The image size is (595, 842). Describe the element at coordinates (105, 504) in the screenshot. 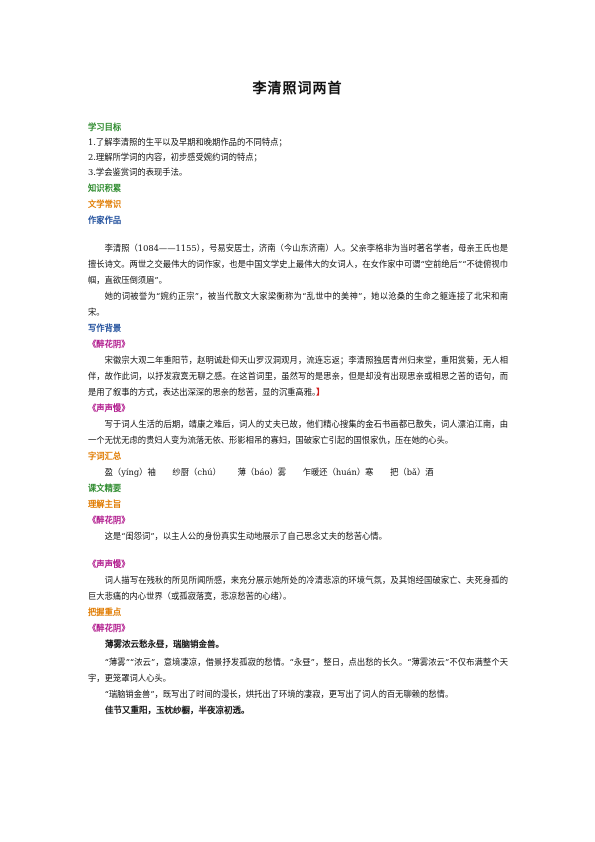

I see `heading-theme: 理解主旨` at that location.